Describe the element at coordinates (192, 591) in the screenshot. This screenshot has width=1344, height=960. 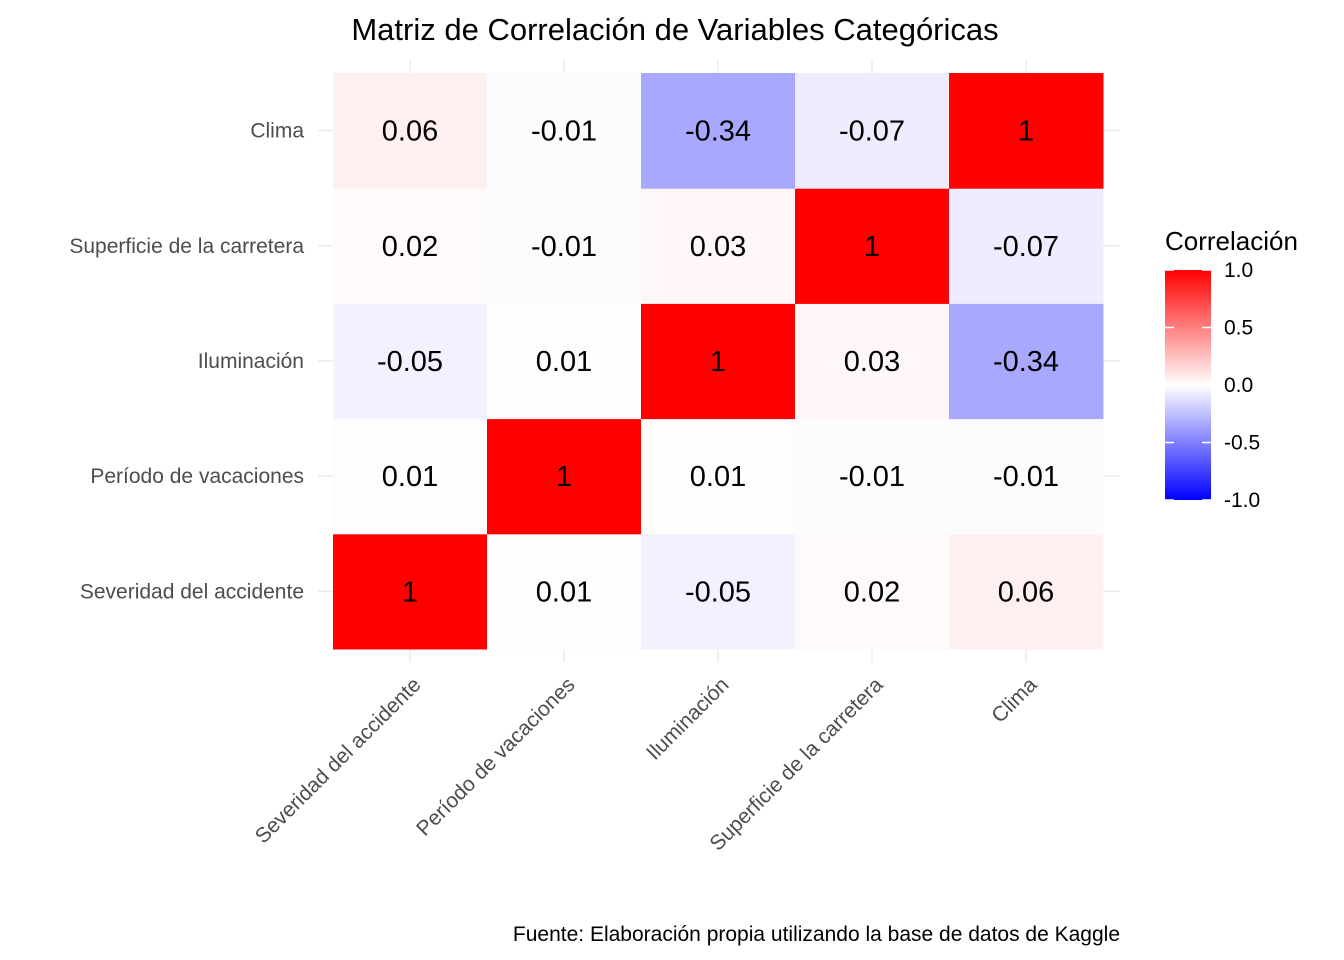
I see `y-tick-label: Severidad del accidente` at that location.